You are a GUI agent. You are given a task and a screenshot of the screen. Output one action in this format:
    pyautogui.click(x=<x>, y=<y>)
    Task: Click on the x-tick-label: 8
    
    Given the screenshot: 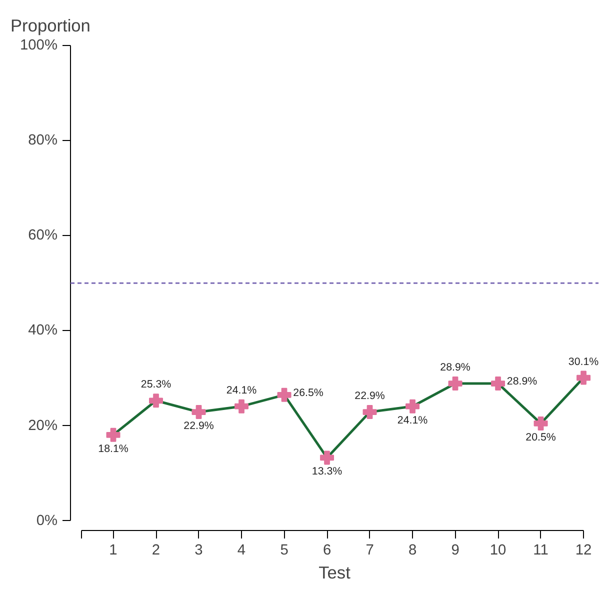 What is the action you would take?
    pyautogui.click(x=412, y=550)
    